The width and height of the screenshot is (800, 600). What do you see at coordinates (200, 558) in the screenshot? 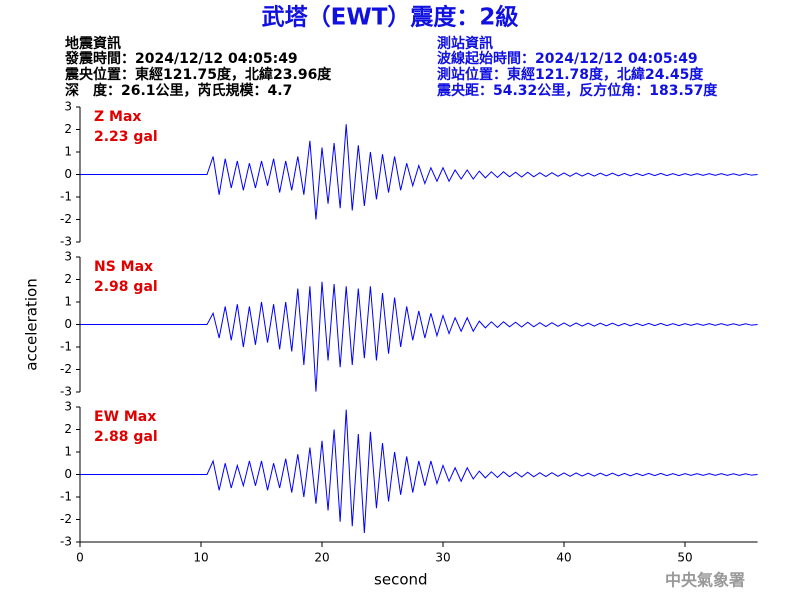
I see `x-tick-label: 10` at bounding box center [200, 558].